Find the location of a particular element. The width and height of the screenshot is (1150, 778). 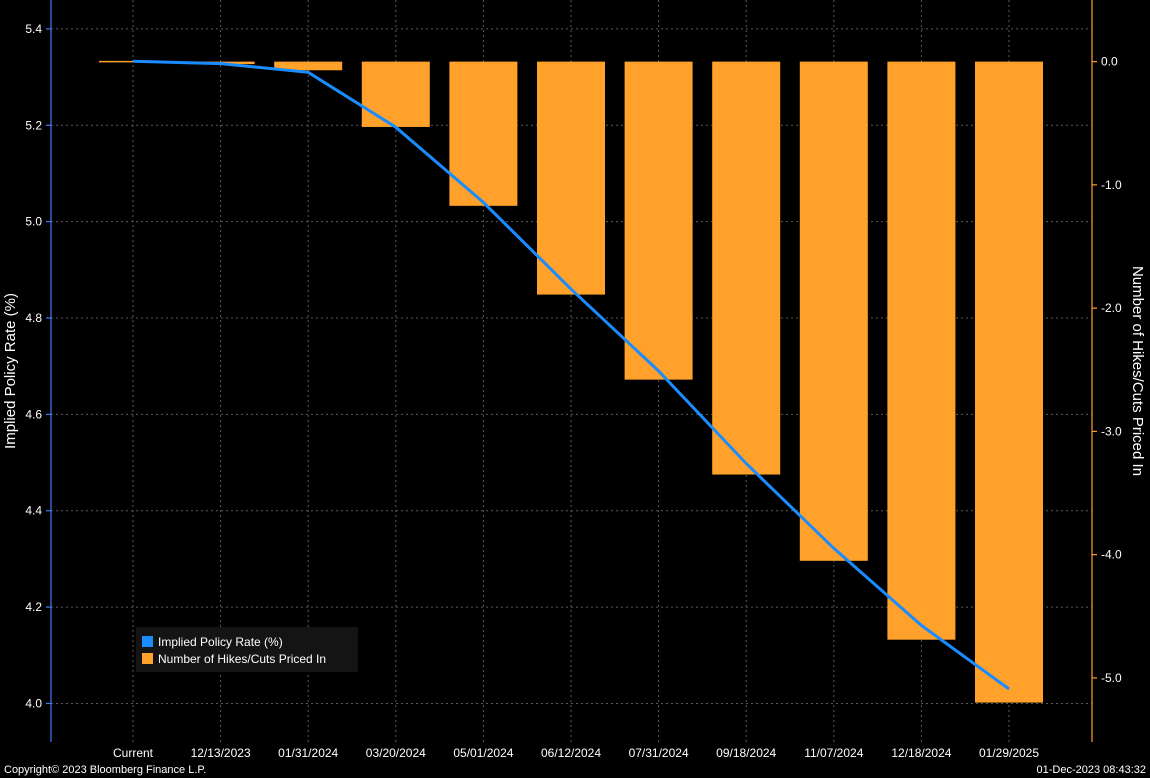

legend-label-implied-policy-rate: Implied Policy Rate (%) is located at coordinates (220, 642).